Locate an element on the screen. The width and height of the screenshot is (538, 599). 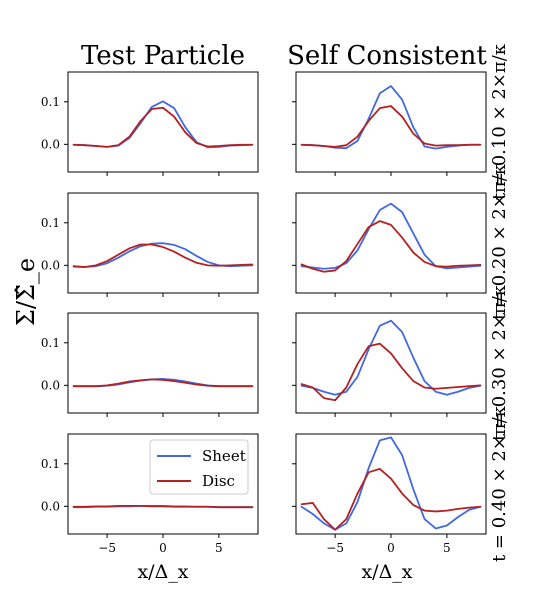
panel-r3-sc is located at coordinates (389, 364).